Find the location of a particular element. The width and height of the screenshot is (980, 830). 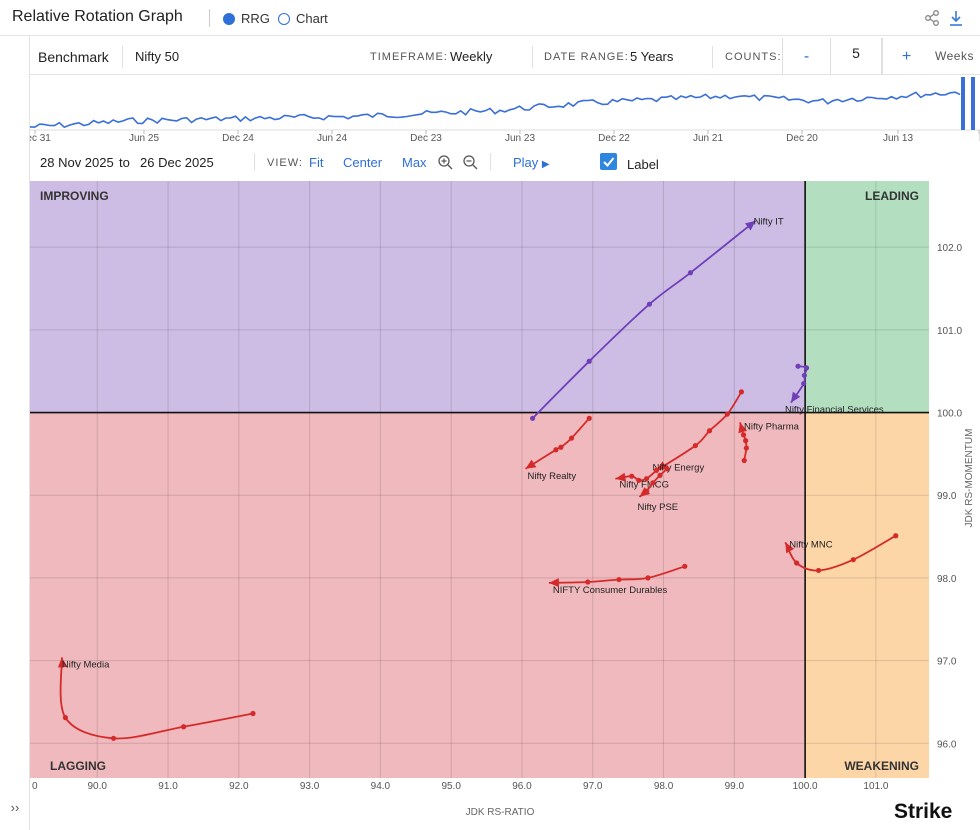

date-range-label: DATE RANGE: is located at coordinates (586, 57).